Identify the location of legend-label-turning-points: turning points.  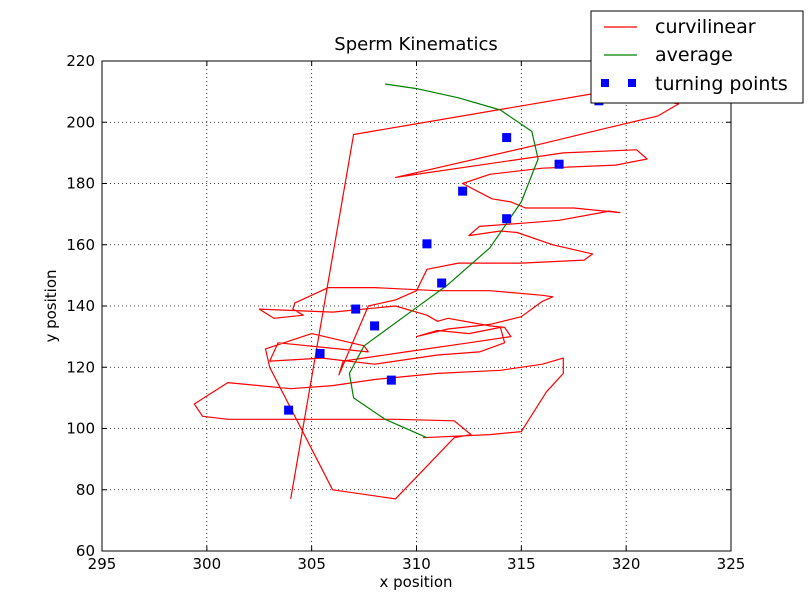
(721, 84).